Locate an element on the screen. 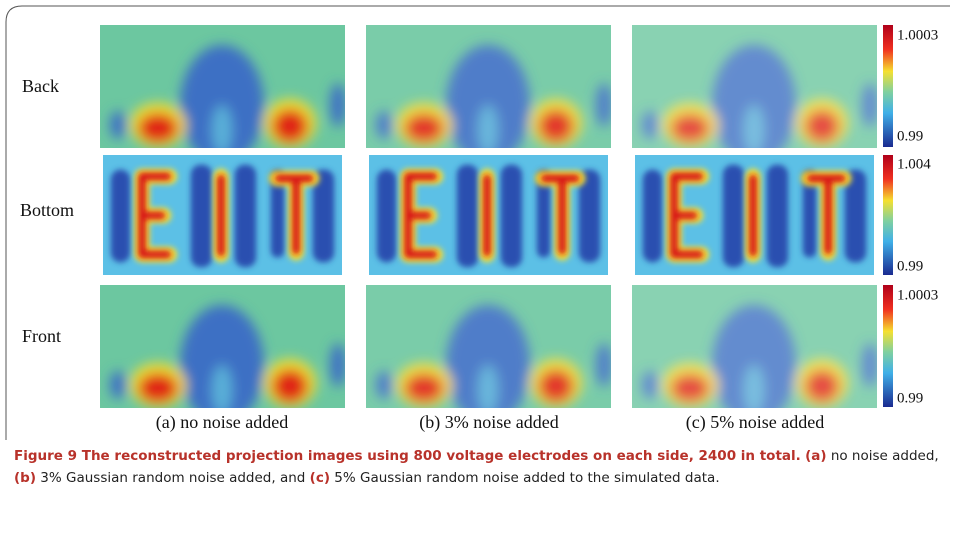 This screenshot has height=538, width=956. column-label: (c) 5% noise added is located at coordinates (755, 422).